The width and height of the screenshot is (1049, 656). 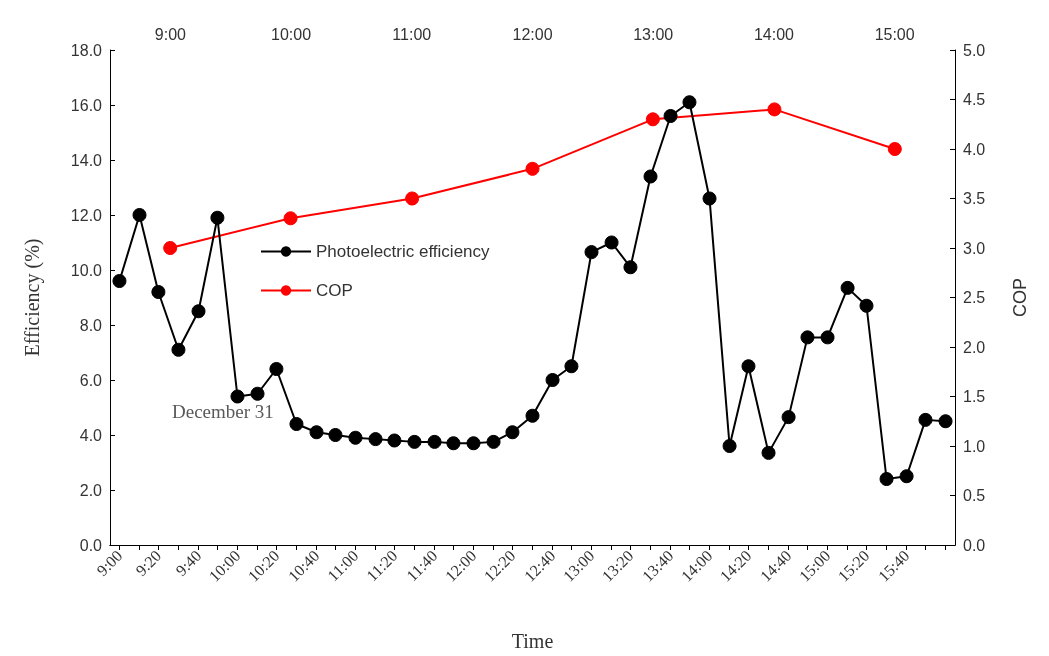 I want to click on x-axis-title: Time, so click(x=532, y=641).